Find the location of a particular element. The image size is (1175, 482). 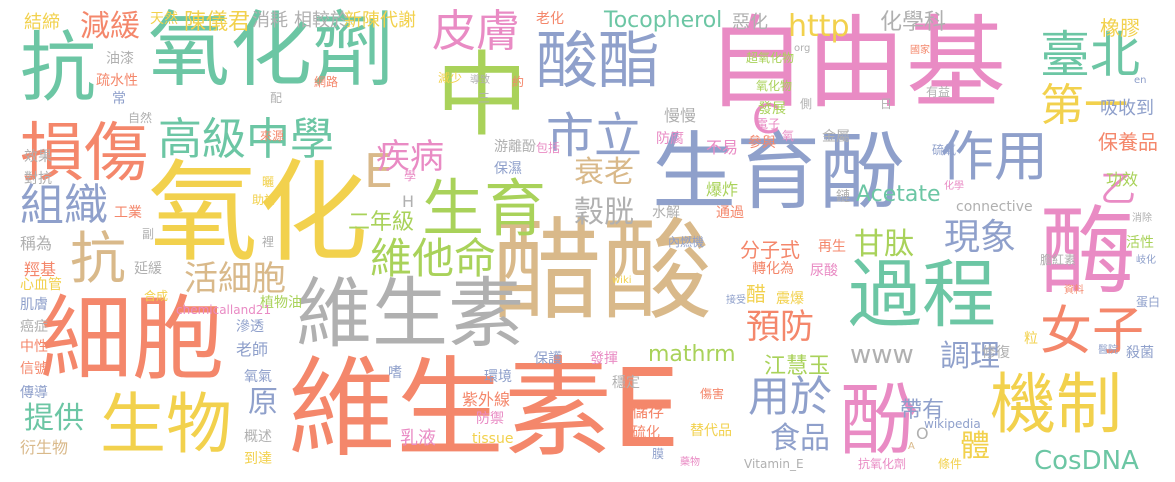

word: 膜 is located at coordinates (658, 454).